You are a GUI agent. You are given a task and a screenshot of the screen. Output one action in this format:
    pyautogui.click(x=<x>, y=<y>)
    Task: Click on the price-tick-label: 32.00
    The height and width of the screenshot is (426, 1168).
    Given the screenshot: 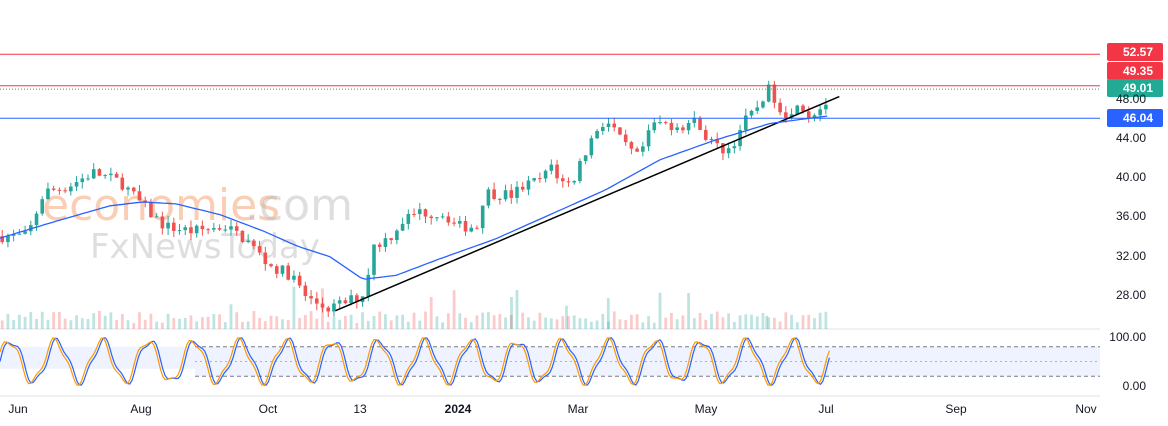 What is the action you would take?
    pyautogui.click(x=1131, y=256)
    